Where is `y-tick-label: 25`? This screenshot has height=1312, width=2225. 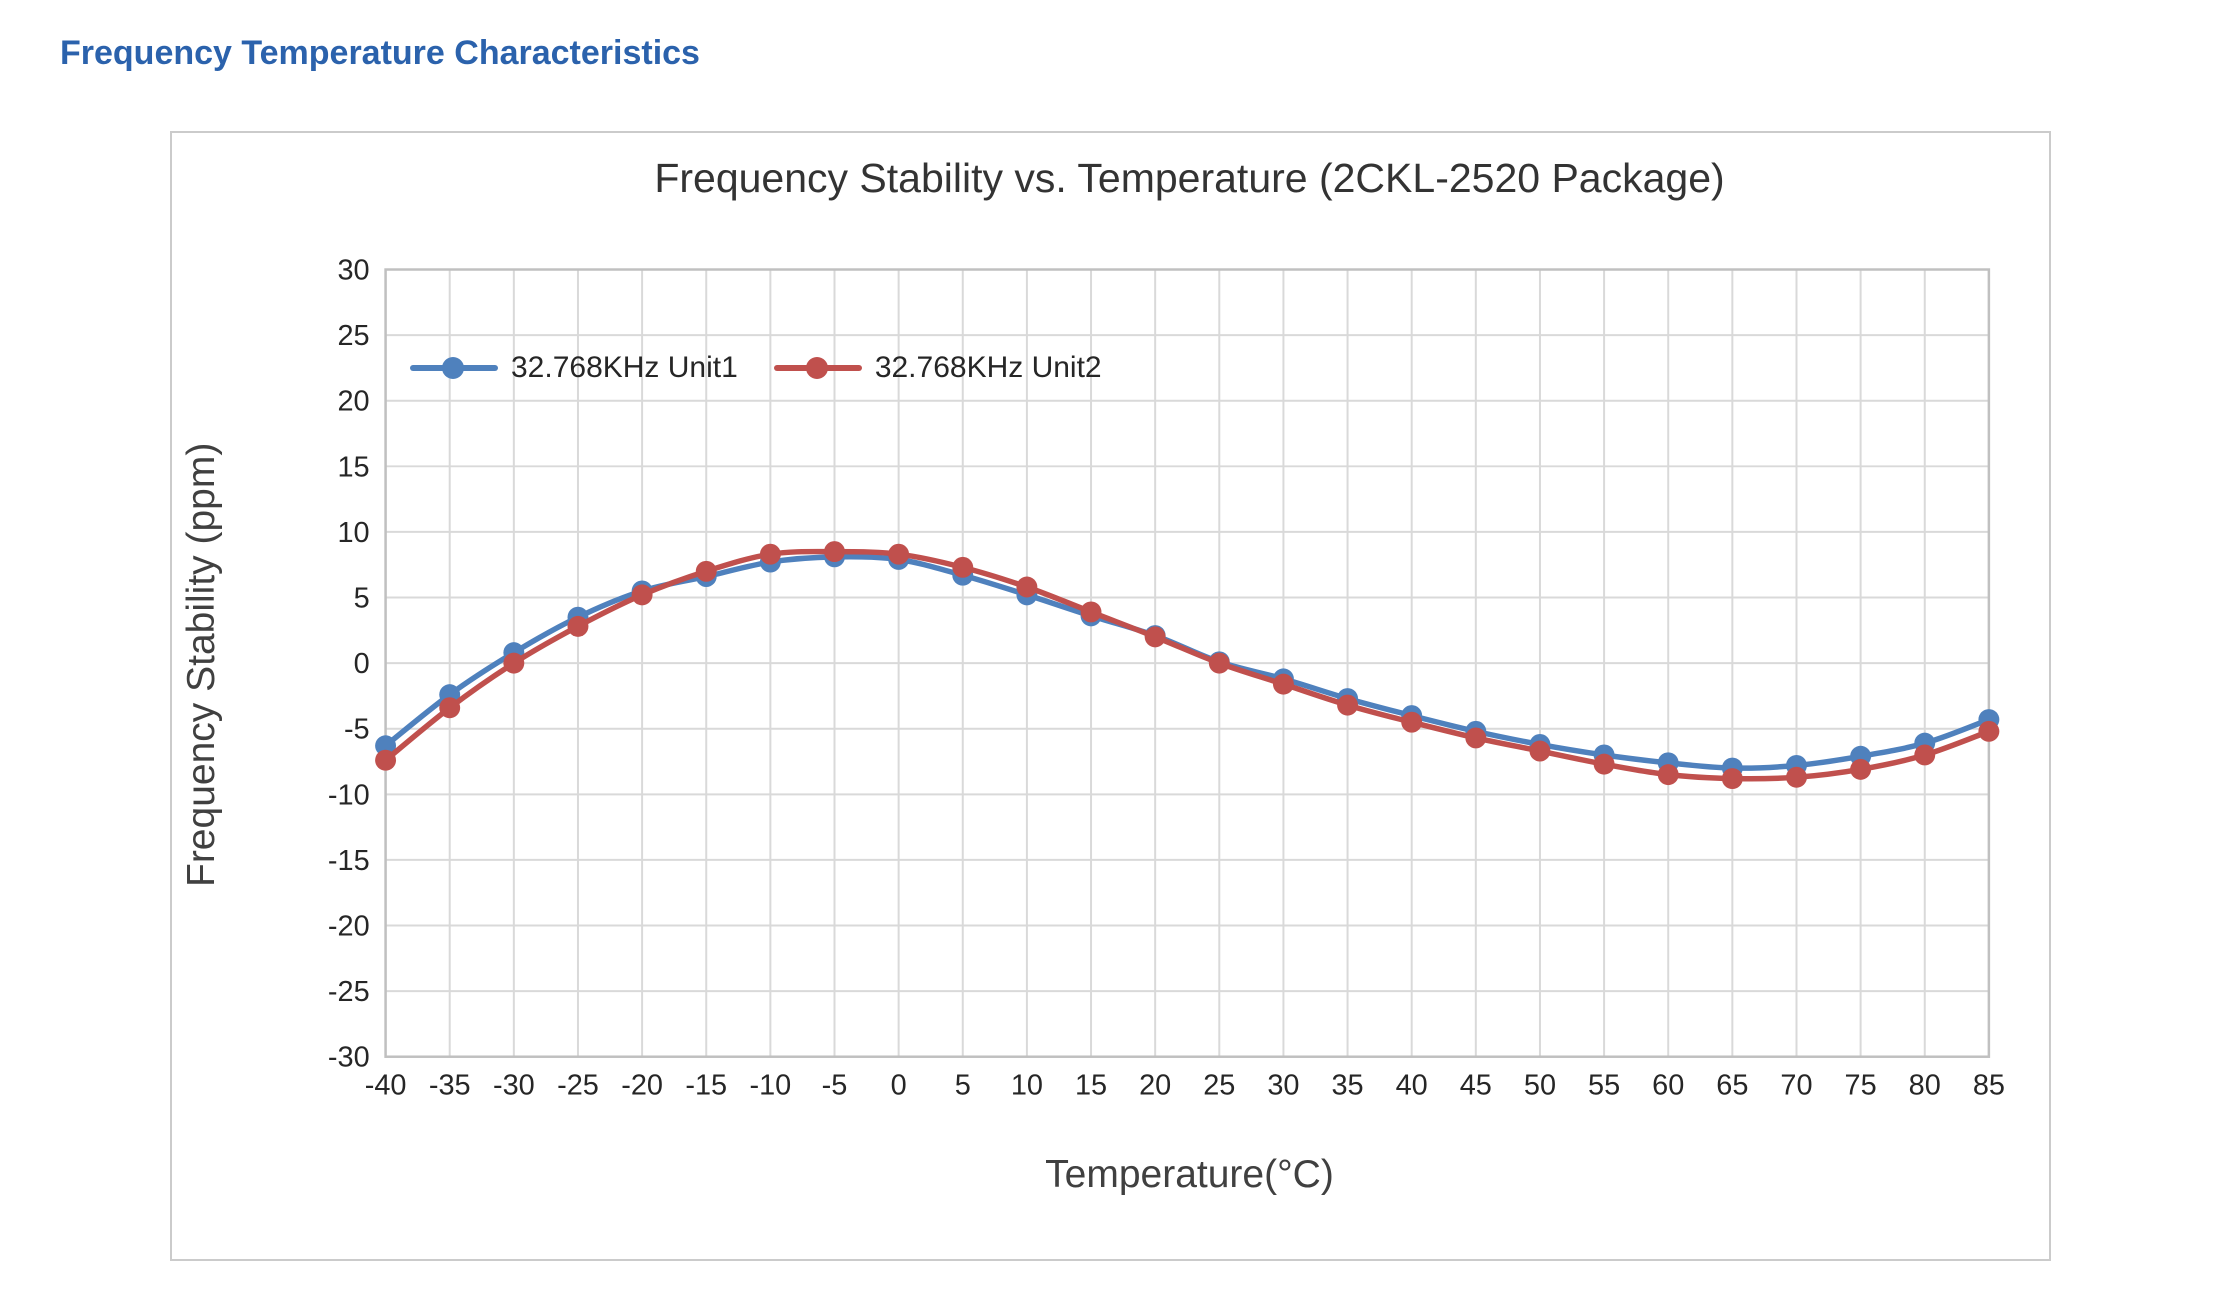 y-tick-label: 25 is located at coordinates (354, 336).